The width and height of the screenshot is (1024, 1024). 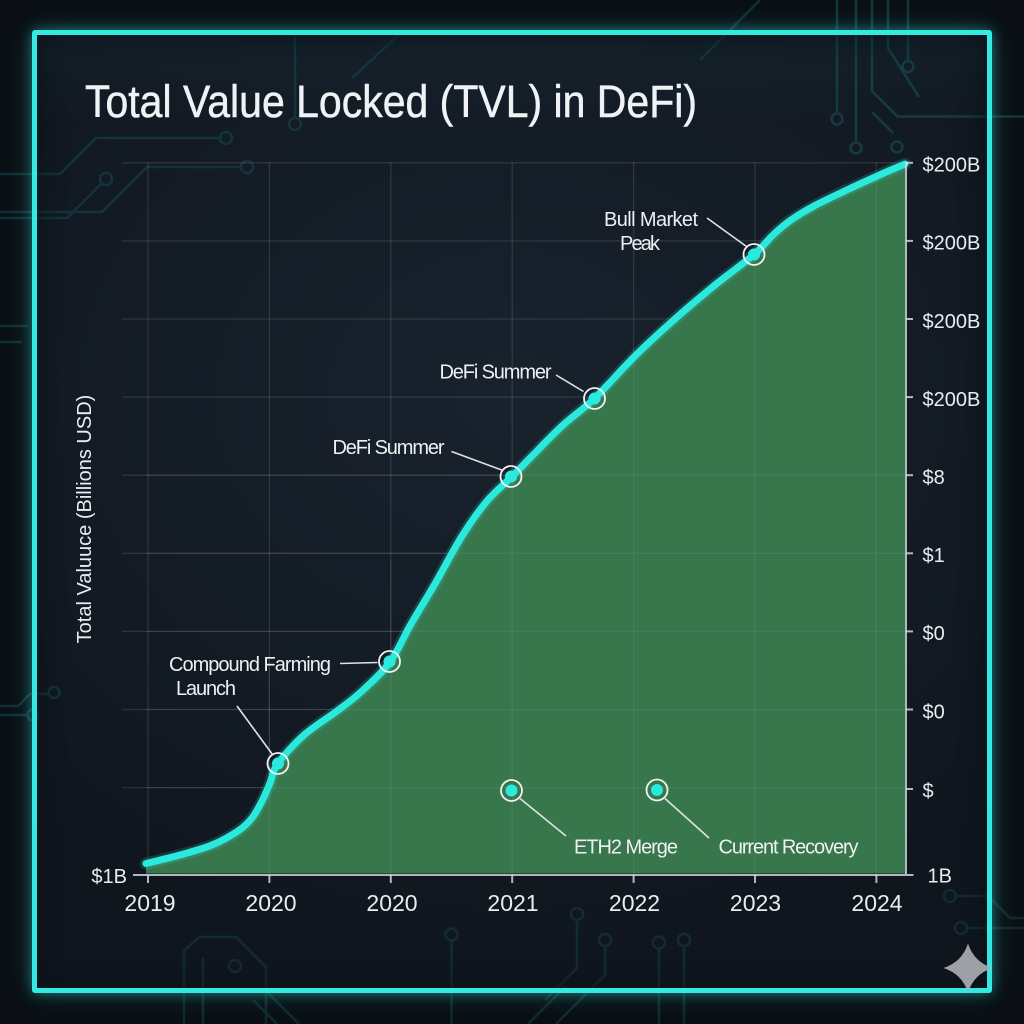 What do you see at coordinates (876, 903) in the screenshot?
I see `svg-text: 2024` at bounding box center [876, 903].